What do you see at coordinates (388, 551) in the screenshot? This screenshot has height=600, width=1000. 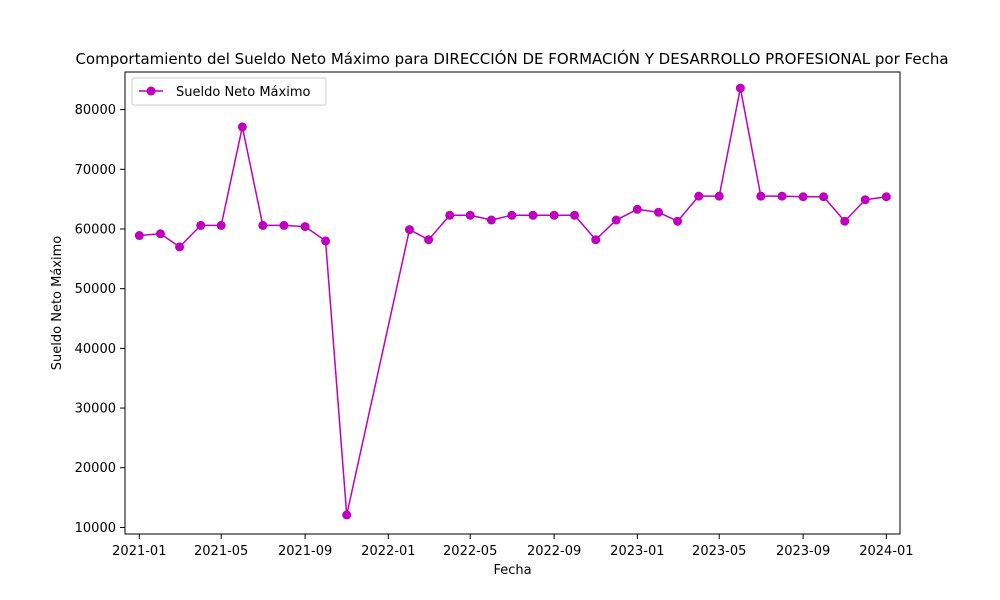 I see `x-tick-label: 2022-01` at bounding box center [388, 551].